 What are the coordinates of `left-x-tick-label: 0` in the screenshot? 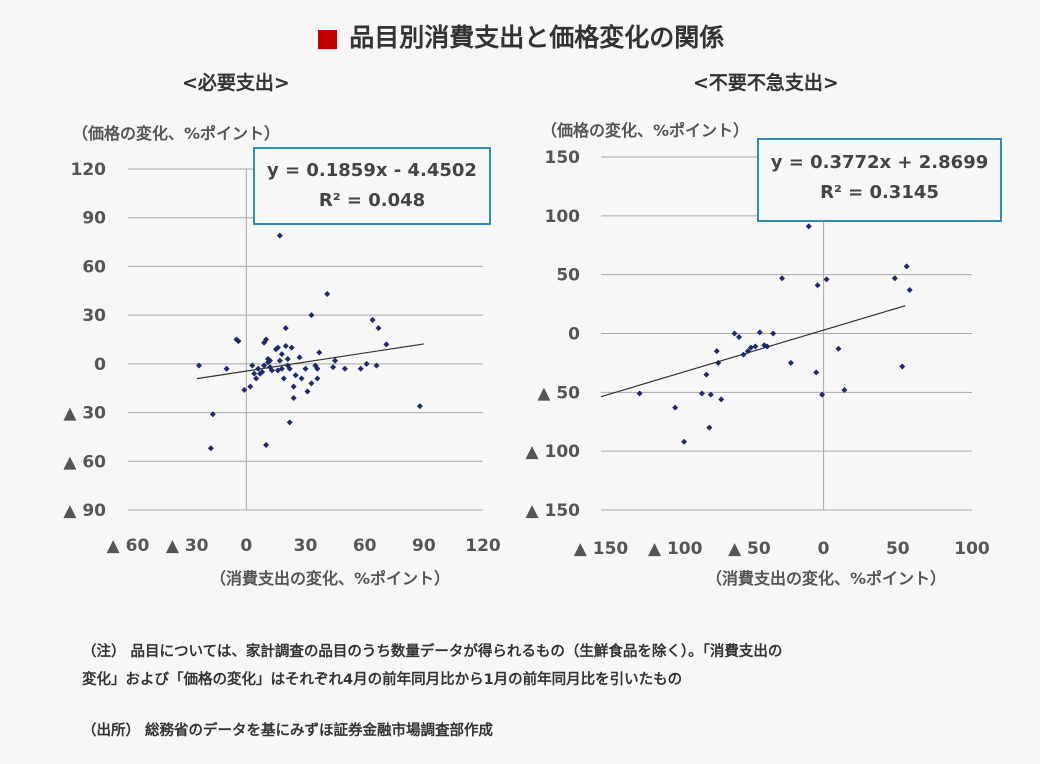 It's located at (246, 546).